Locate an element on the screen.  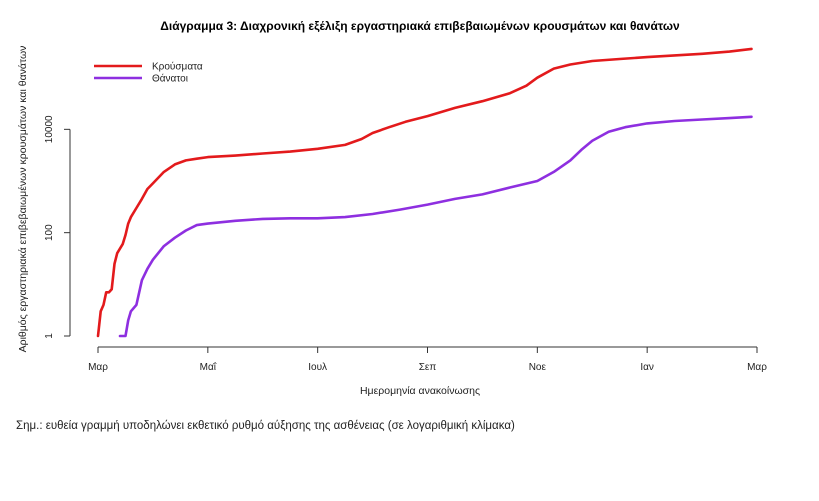
legend-label: Κρούσματα is located at coordinates (177, 67).